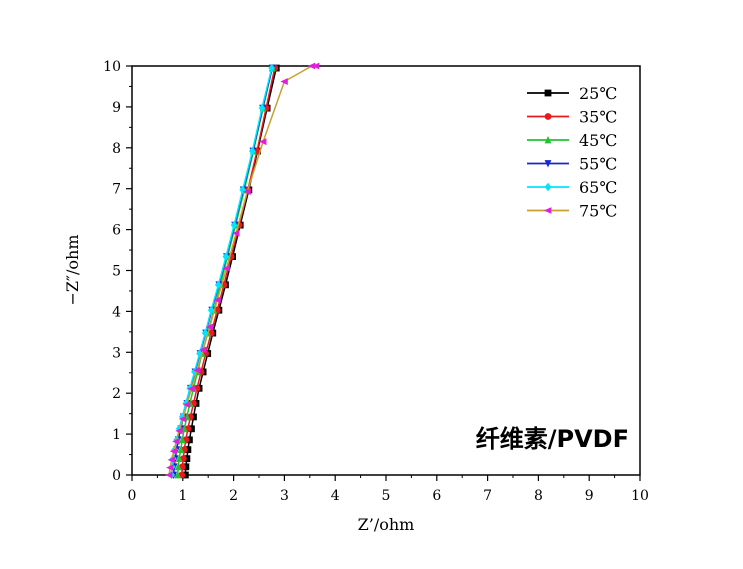 The image size is (743, 569). What do you see at coordinates (598, 117) in the screenshot?
I see `legend-label: 35℃` at bounding box center [598, 117].